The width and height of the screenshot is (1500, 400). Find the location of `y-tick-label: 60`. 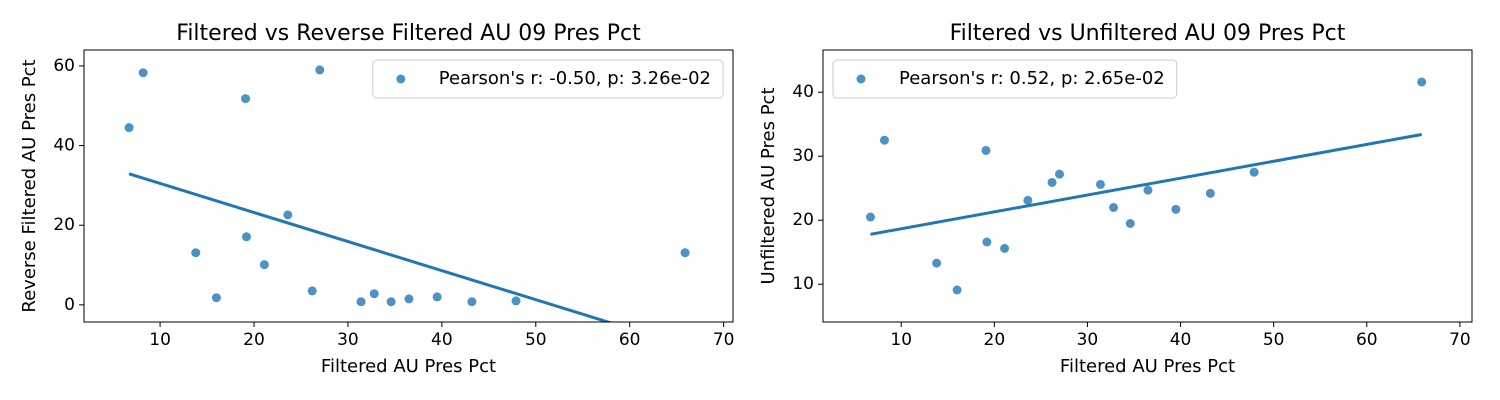

y-tick-label: 60 is located at coordinates (64, 66).